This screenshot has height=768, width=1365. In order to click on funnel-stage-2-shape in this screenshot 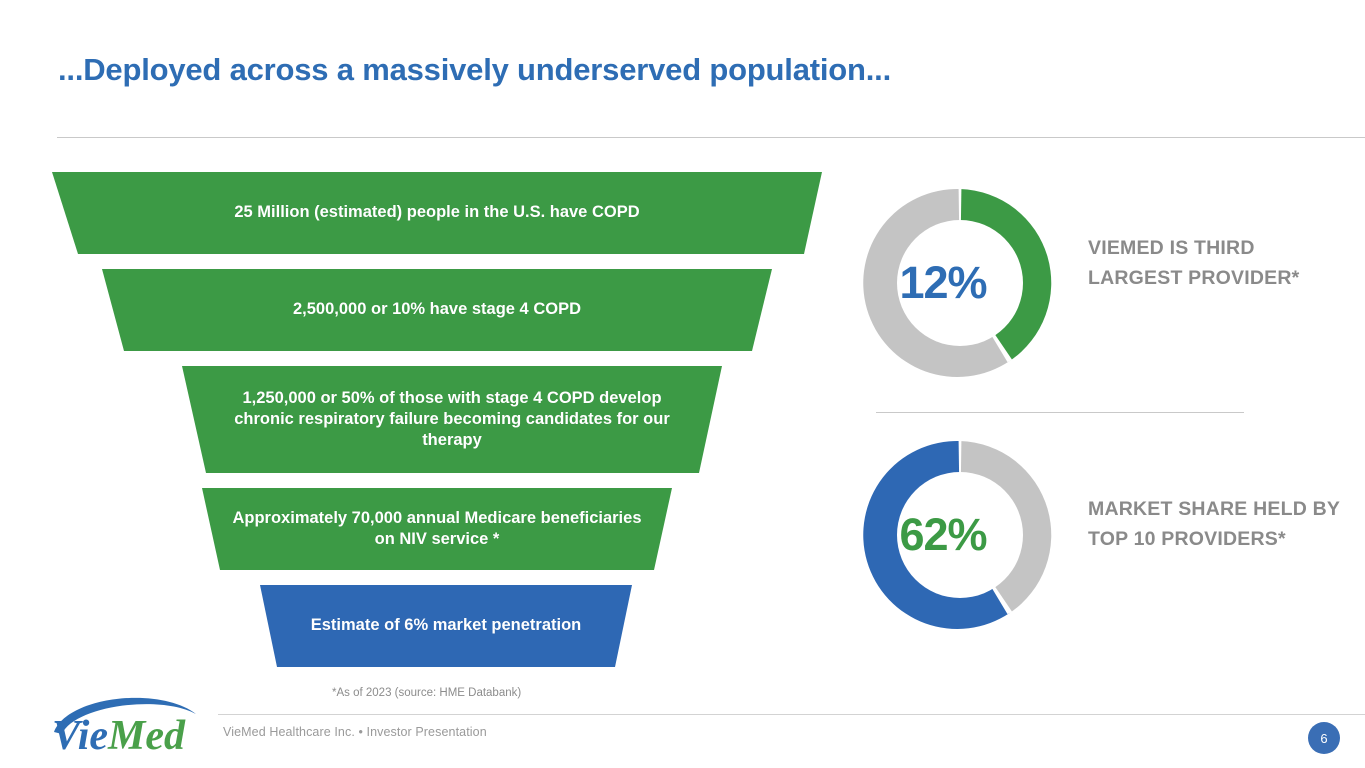, I will do `click(437, 310)`.